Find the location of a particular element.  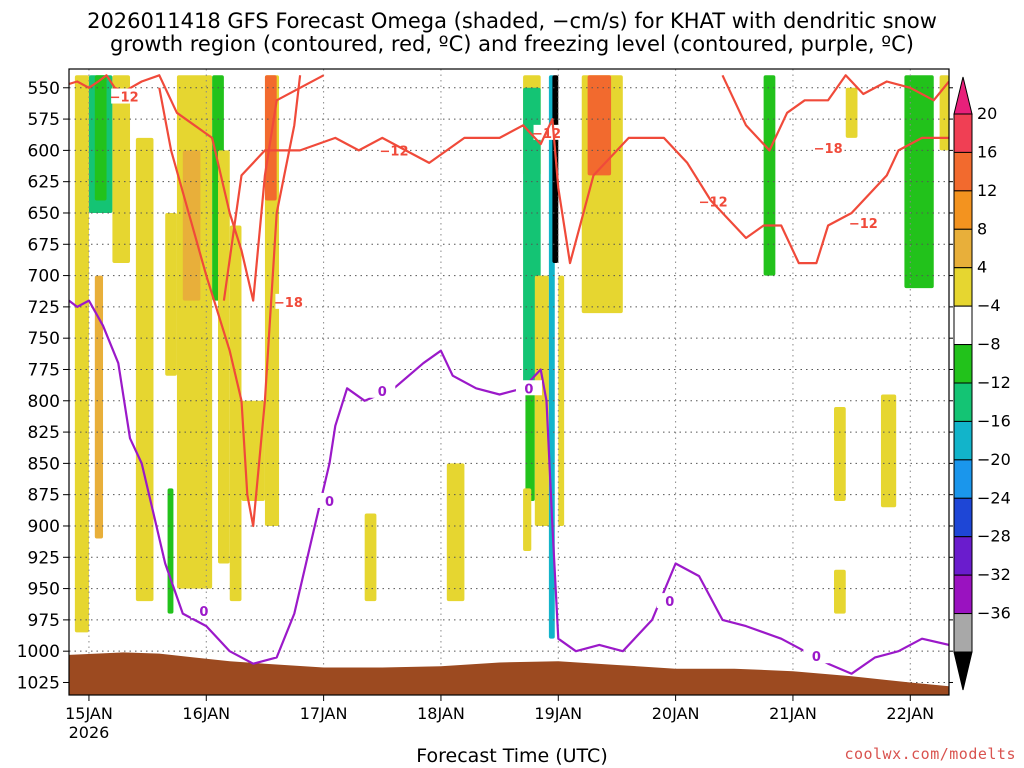

colorbar-label: 20 is located at coordinates (987, 113).